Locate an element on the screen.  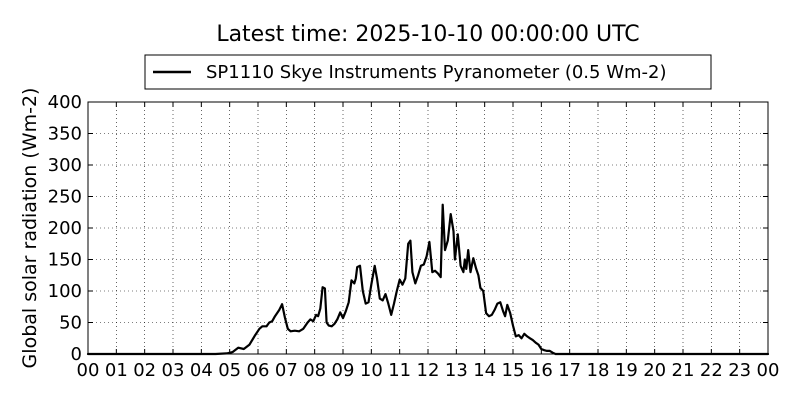
x-tick-label: 18 is located at coordinates (598, 370).